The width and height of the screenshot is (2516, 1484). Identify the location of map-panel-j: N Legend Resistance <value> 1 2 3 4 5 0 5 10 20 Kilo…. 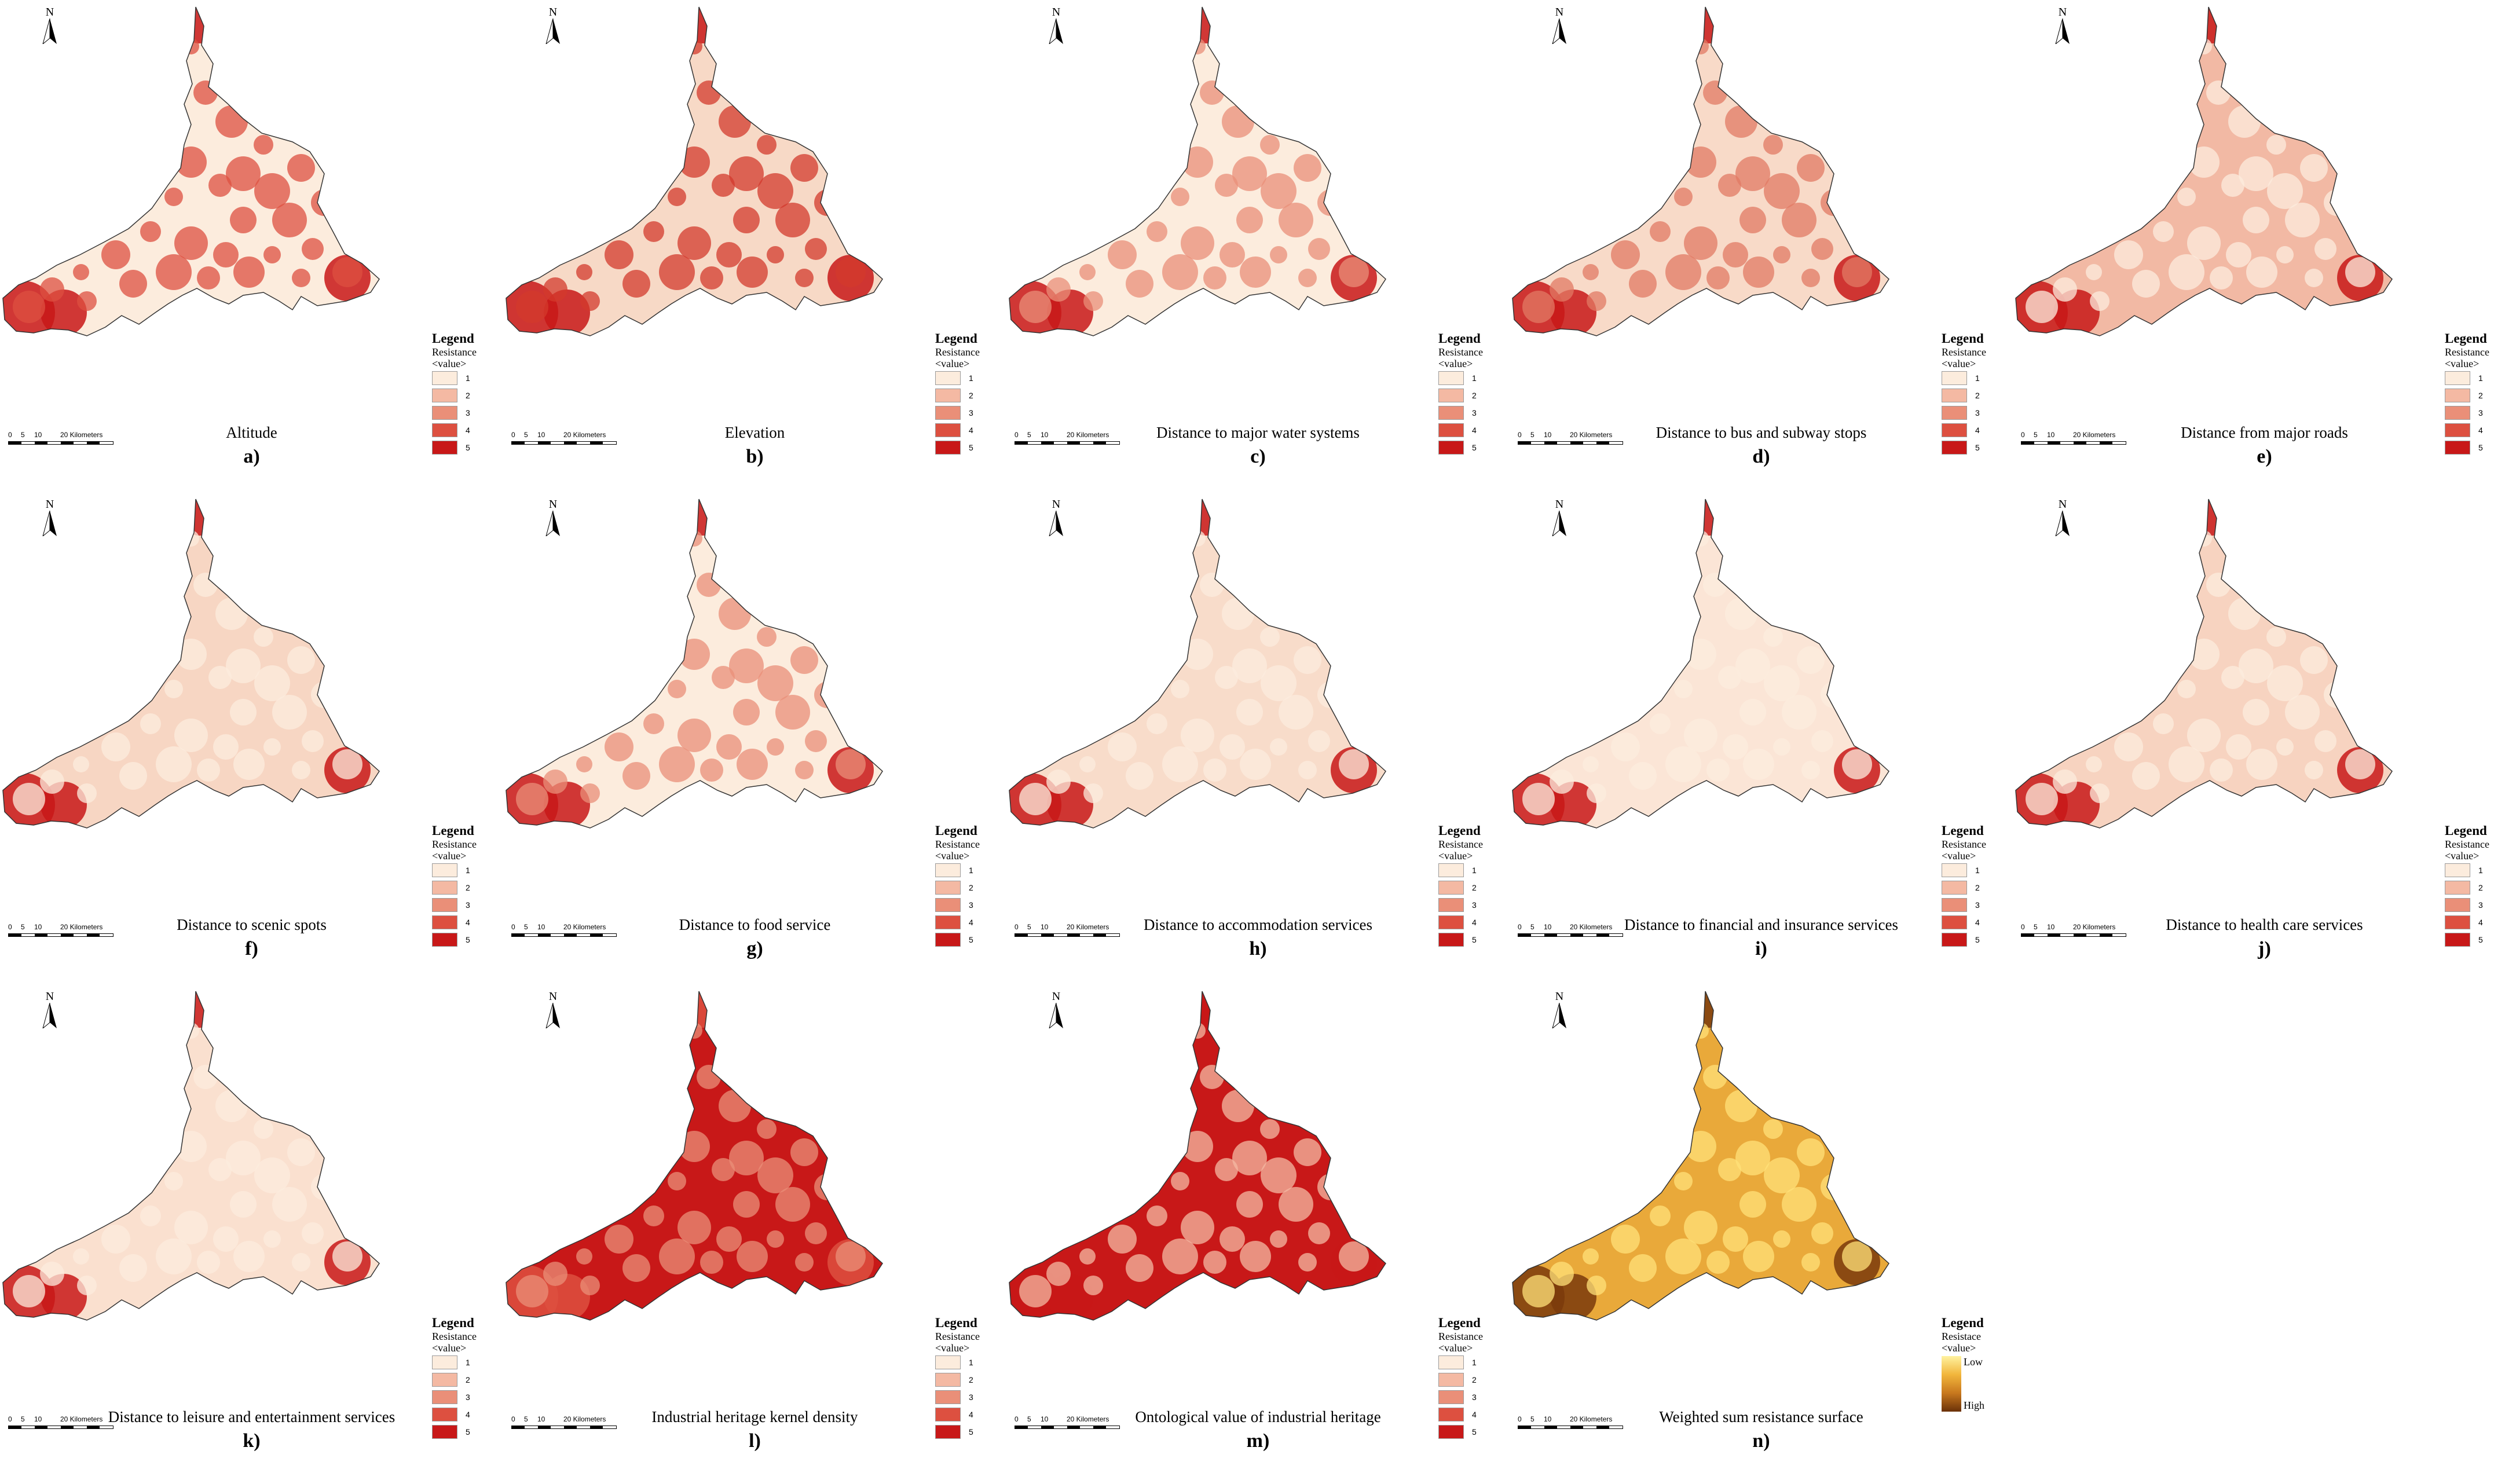
(2264, 738).